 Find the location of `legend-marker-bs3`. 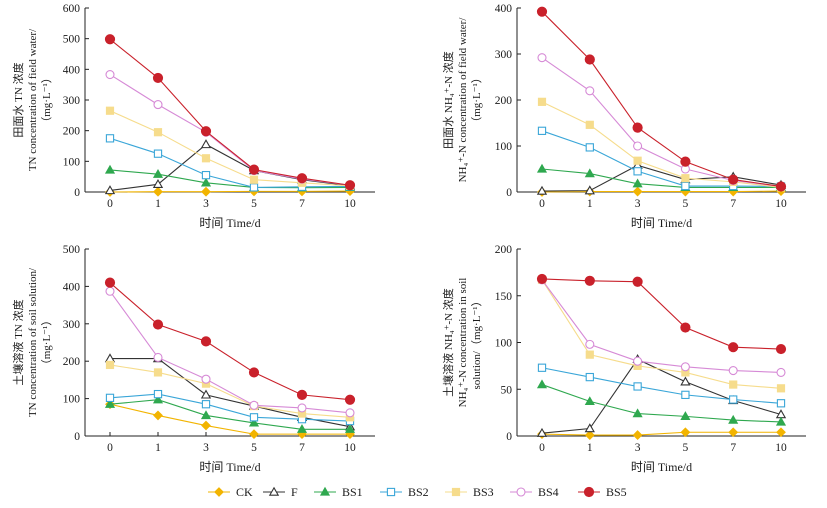

legend-marker-bs3 is located at coordinates (456, 492).